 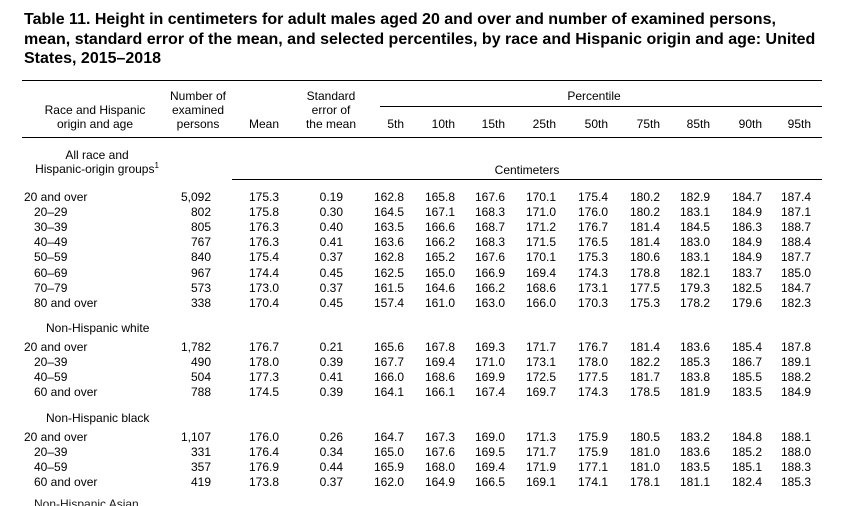 I want to click on header-percentile-10th: 10th, so click(x=443, y=124).